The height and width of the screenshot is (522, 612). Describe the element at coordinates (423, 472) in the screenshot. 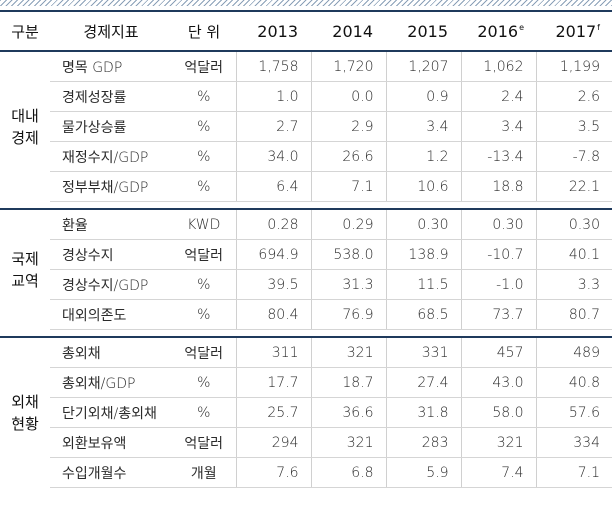

I see `value-cell: 5.9` at that location.